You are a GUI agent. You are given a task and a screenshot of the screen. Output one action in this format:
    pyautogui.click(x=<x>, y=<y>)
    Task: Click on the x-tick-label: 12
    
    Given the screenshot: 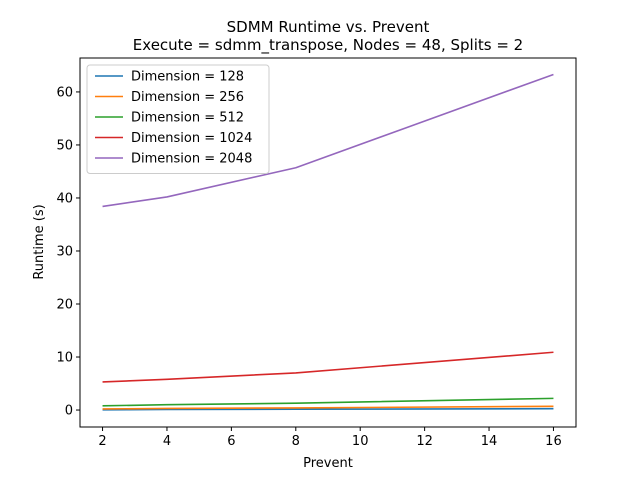 What is the action you would take?
    pyautogui.click(x=424, y=441)
    